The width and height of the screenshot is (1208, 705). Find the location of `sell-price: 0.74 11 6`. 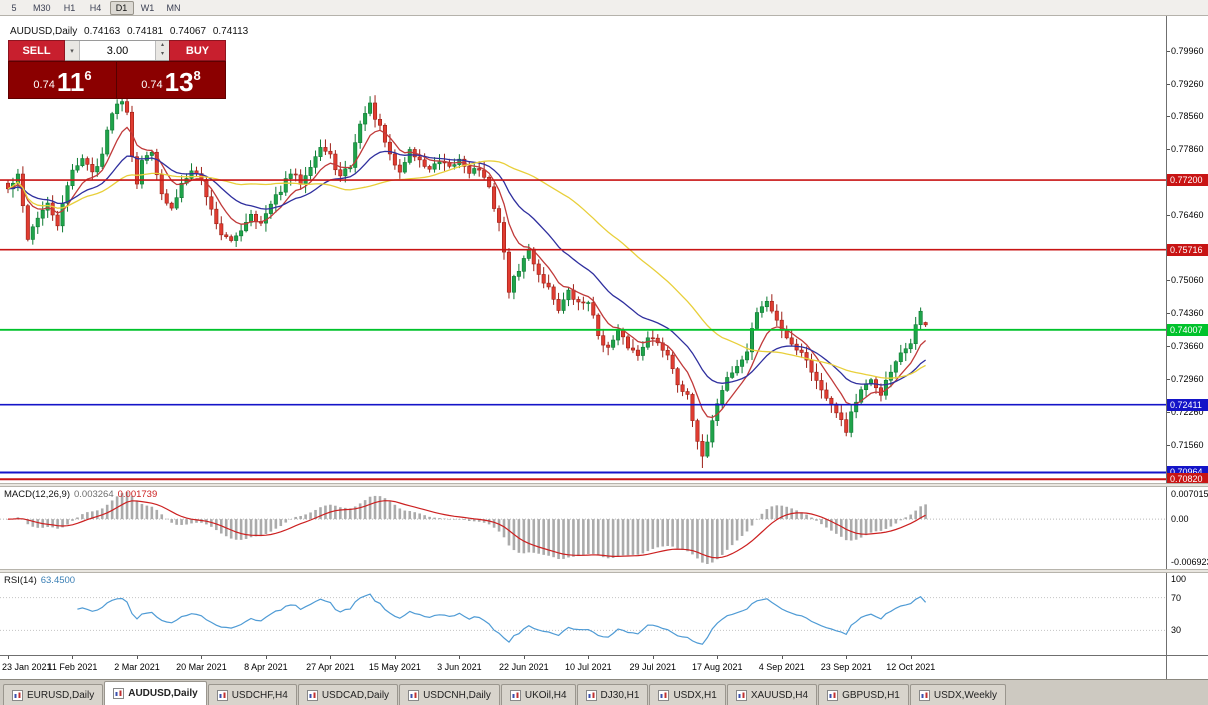

sell-price: 0.74 11 6 is located at coordinates (63, 80).